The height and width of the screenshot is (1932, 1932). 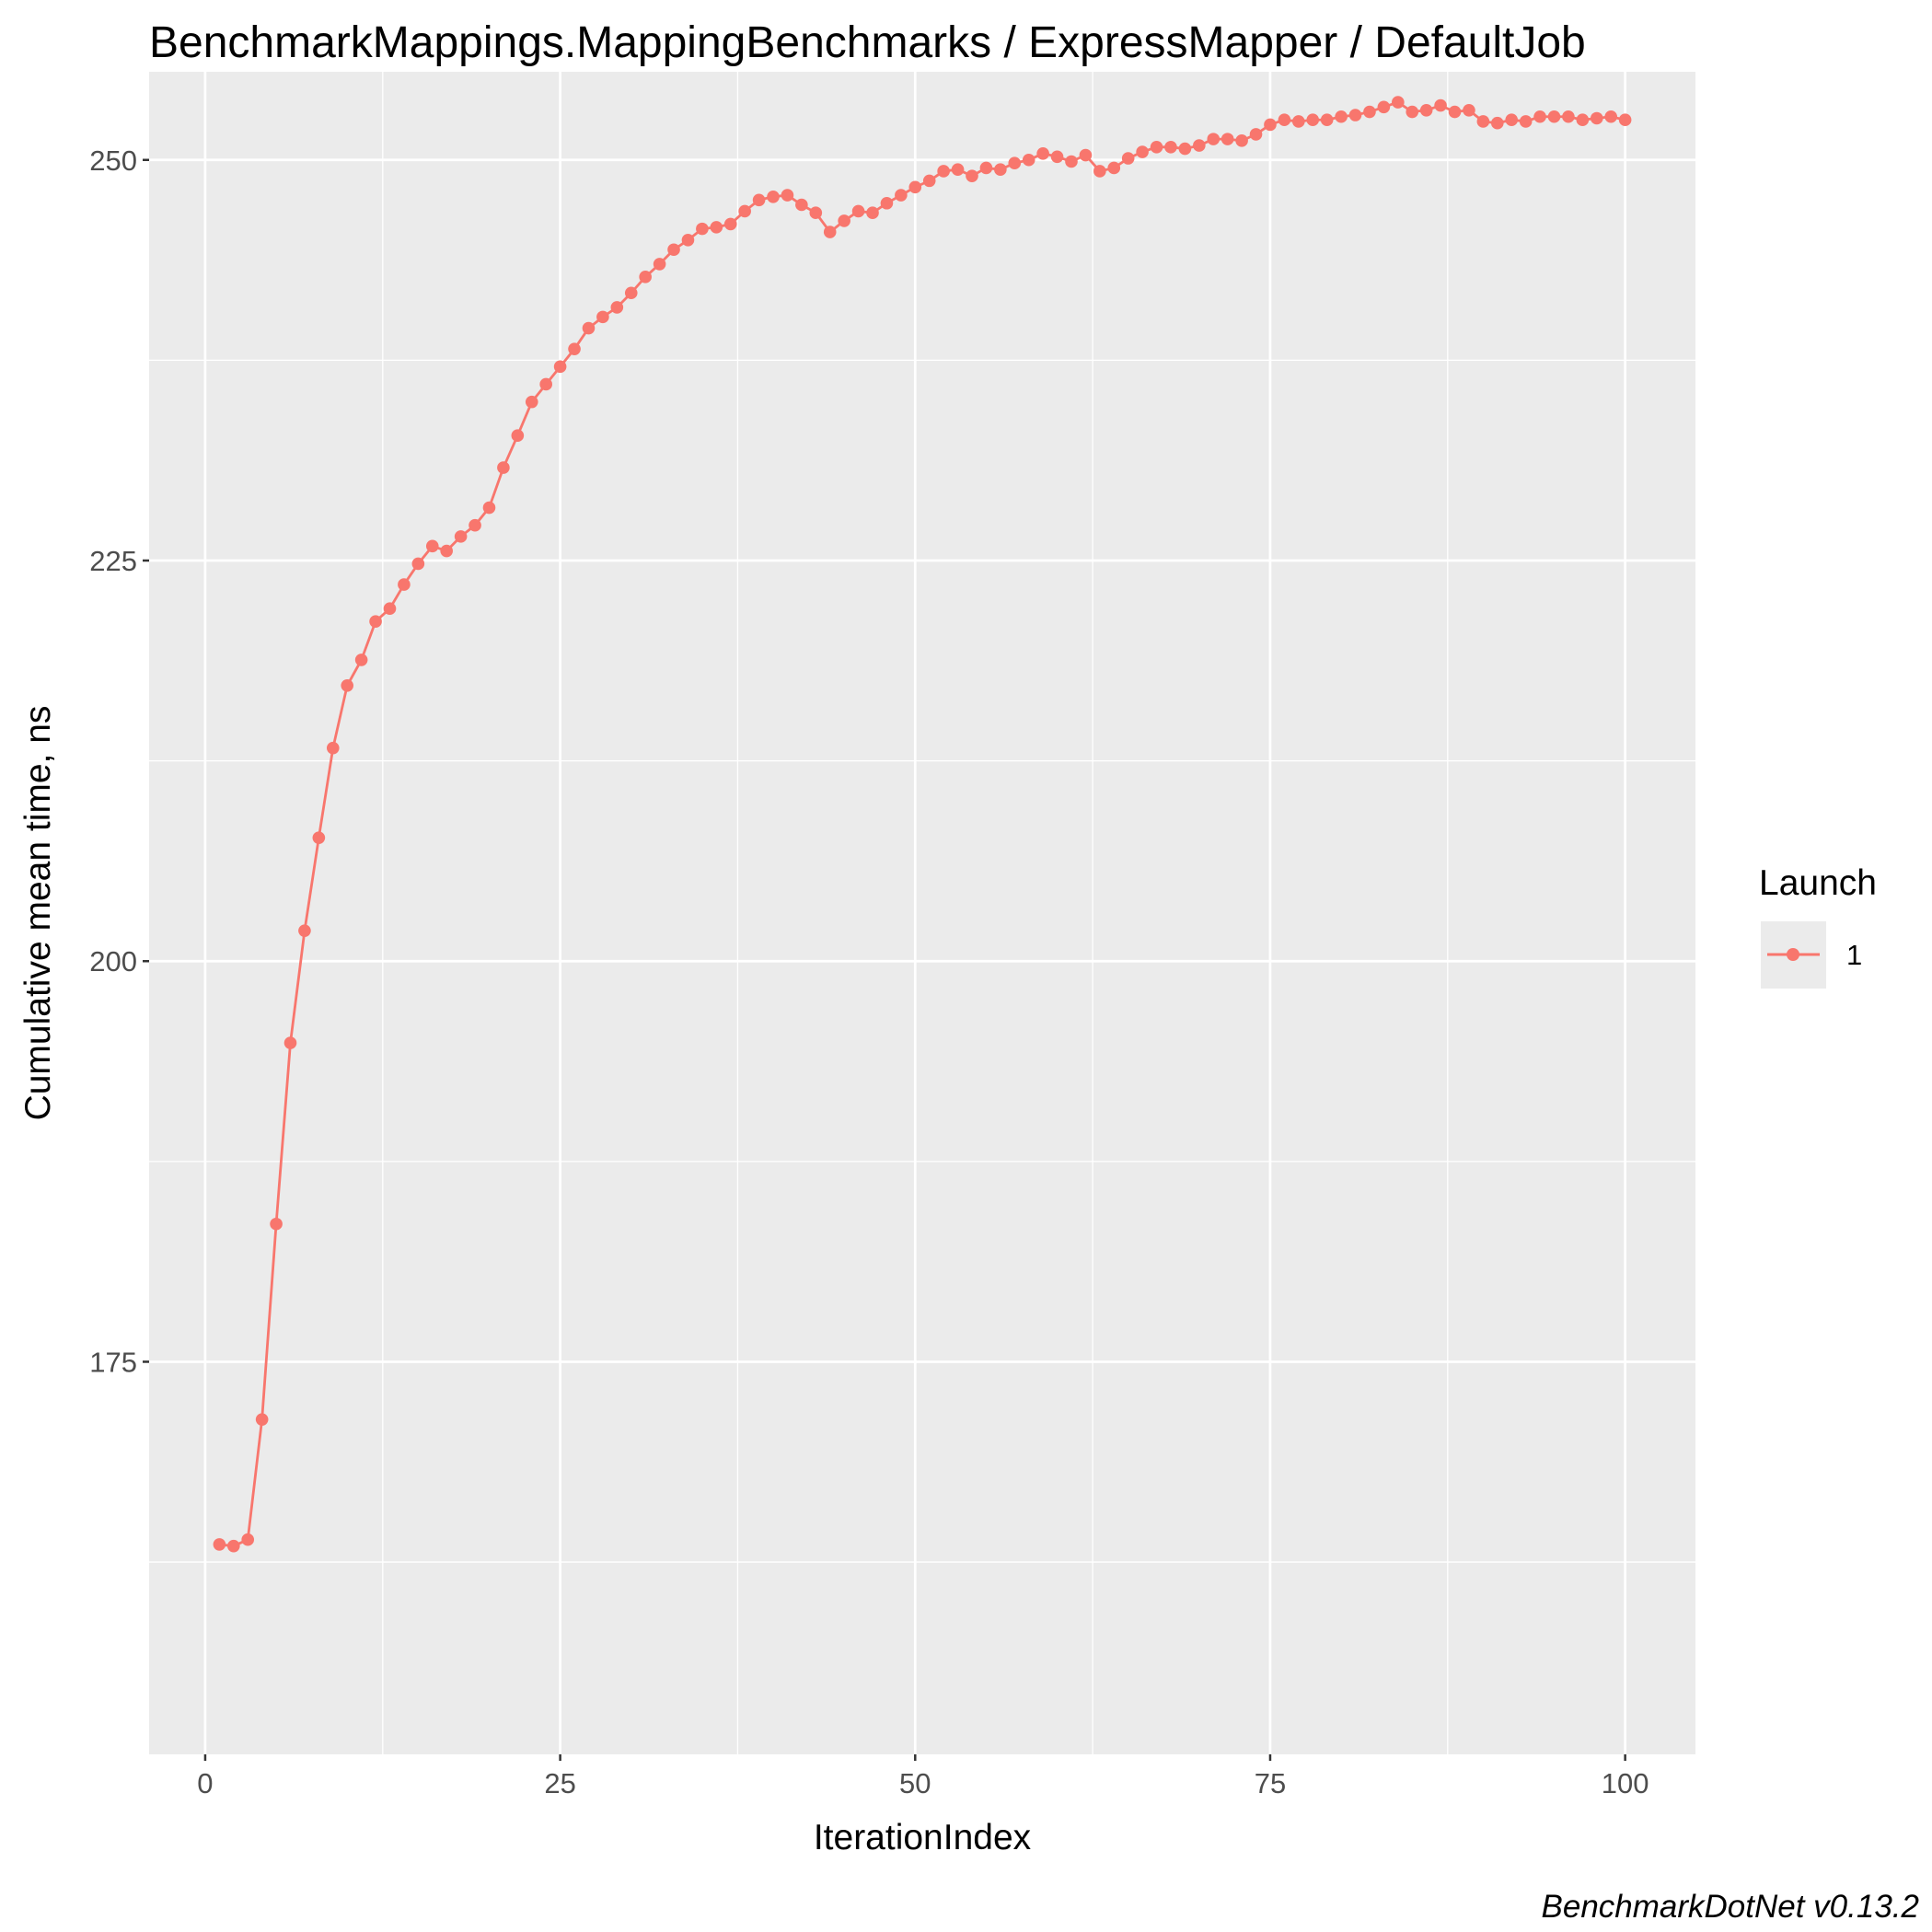 I want to click on x-tick-label: 25, so click(x=560, y=1783).